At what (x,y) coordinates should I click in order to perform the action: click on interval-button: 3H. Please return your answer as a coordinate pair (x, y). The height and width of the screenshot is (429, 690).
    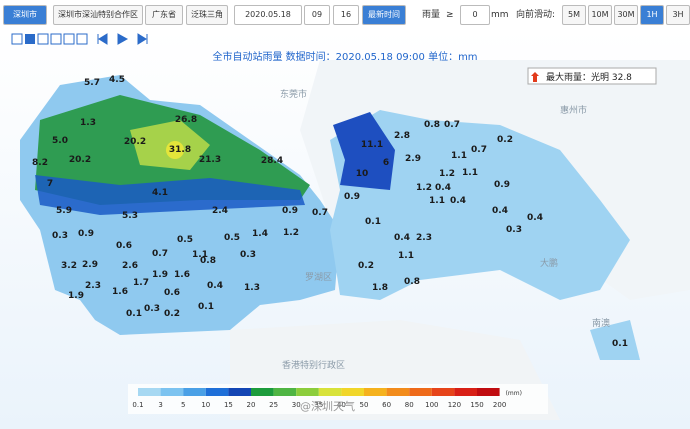
    Looking at the image, I should click on (678, 15).